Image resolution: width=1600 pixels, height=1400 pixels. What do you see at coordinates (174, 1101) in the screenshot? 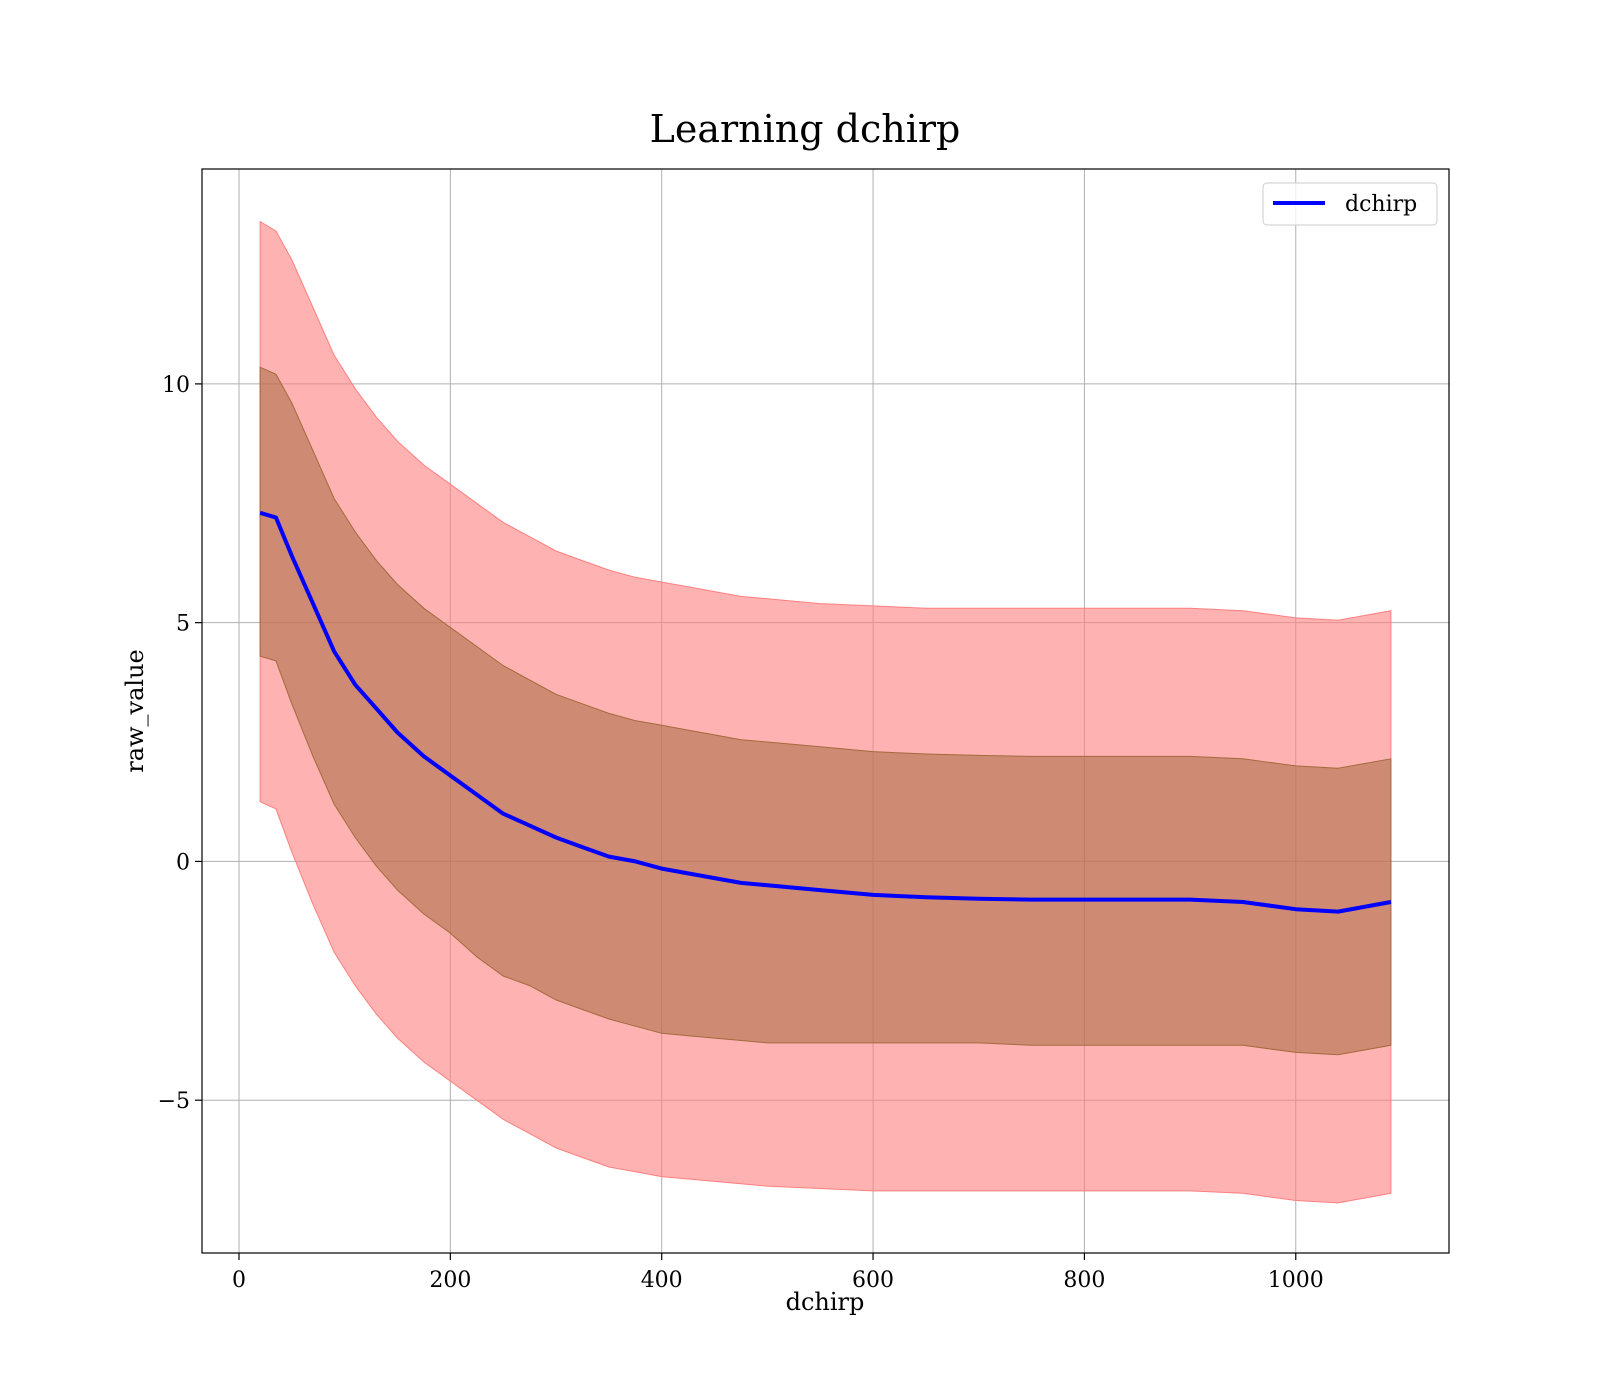
I see `y-tick-label: −5` at bounding box center [174, 1101].